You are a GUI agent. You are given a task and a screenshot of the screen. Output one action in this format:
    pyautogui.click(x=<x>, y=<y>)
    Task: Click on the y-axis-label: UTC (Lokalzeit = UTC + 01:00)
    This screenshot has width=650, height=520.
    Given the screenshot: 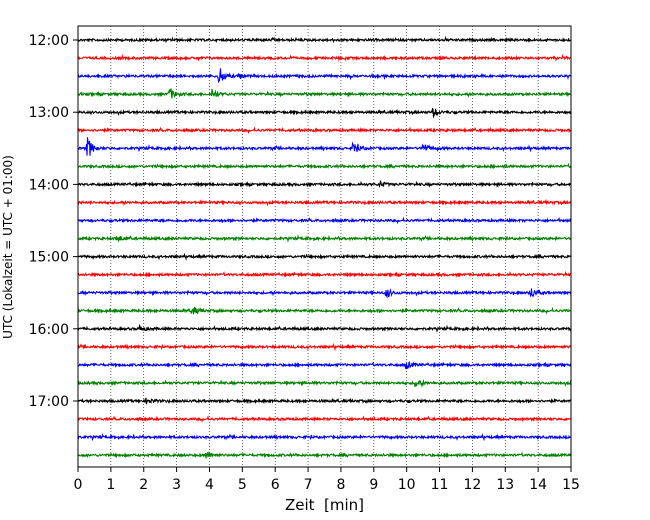 What is the action you would take?
    pyautogui.click(x=8, y=247)
    